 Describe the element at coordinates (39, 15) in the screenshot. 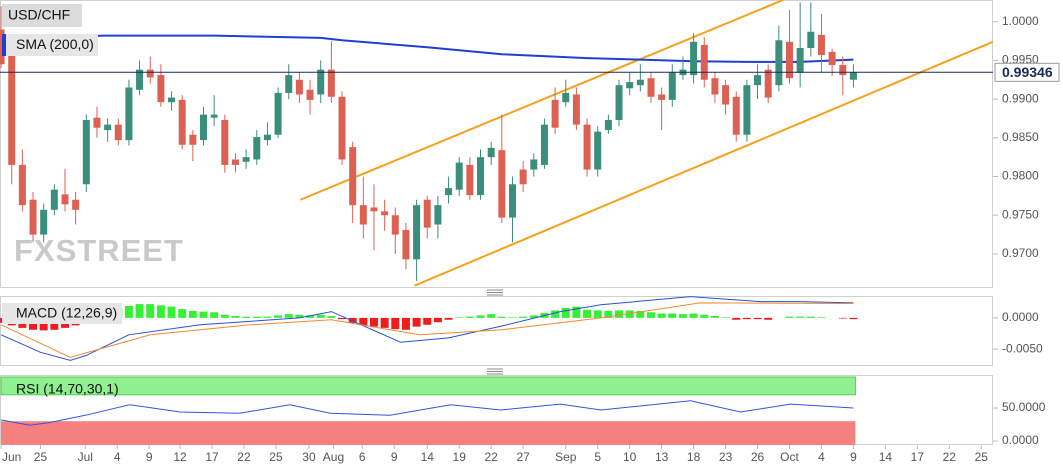

I see `chart-title: USD/CHF` at that location.